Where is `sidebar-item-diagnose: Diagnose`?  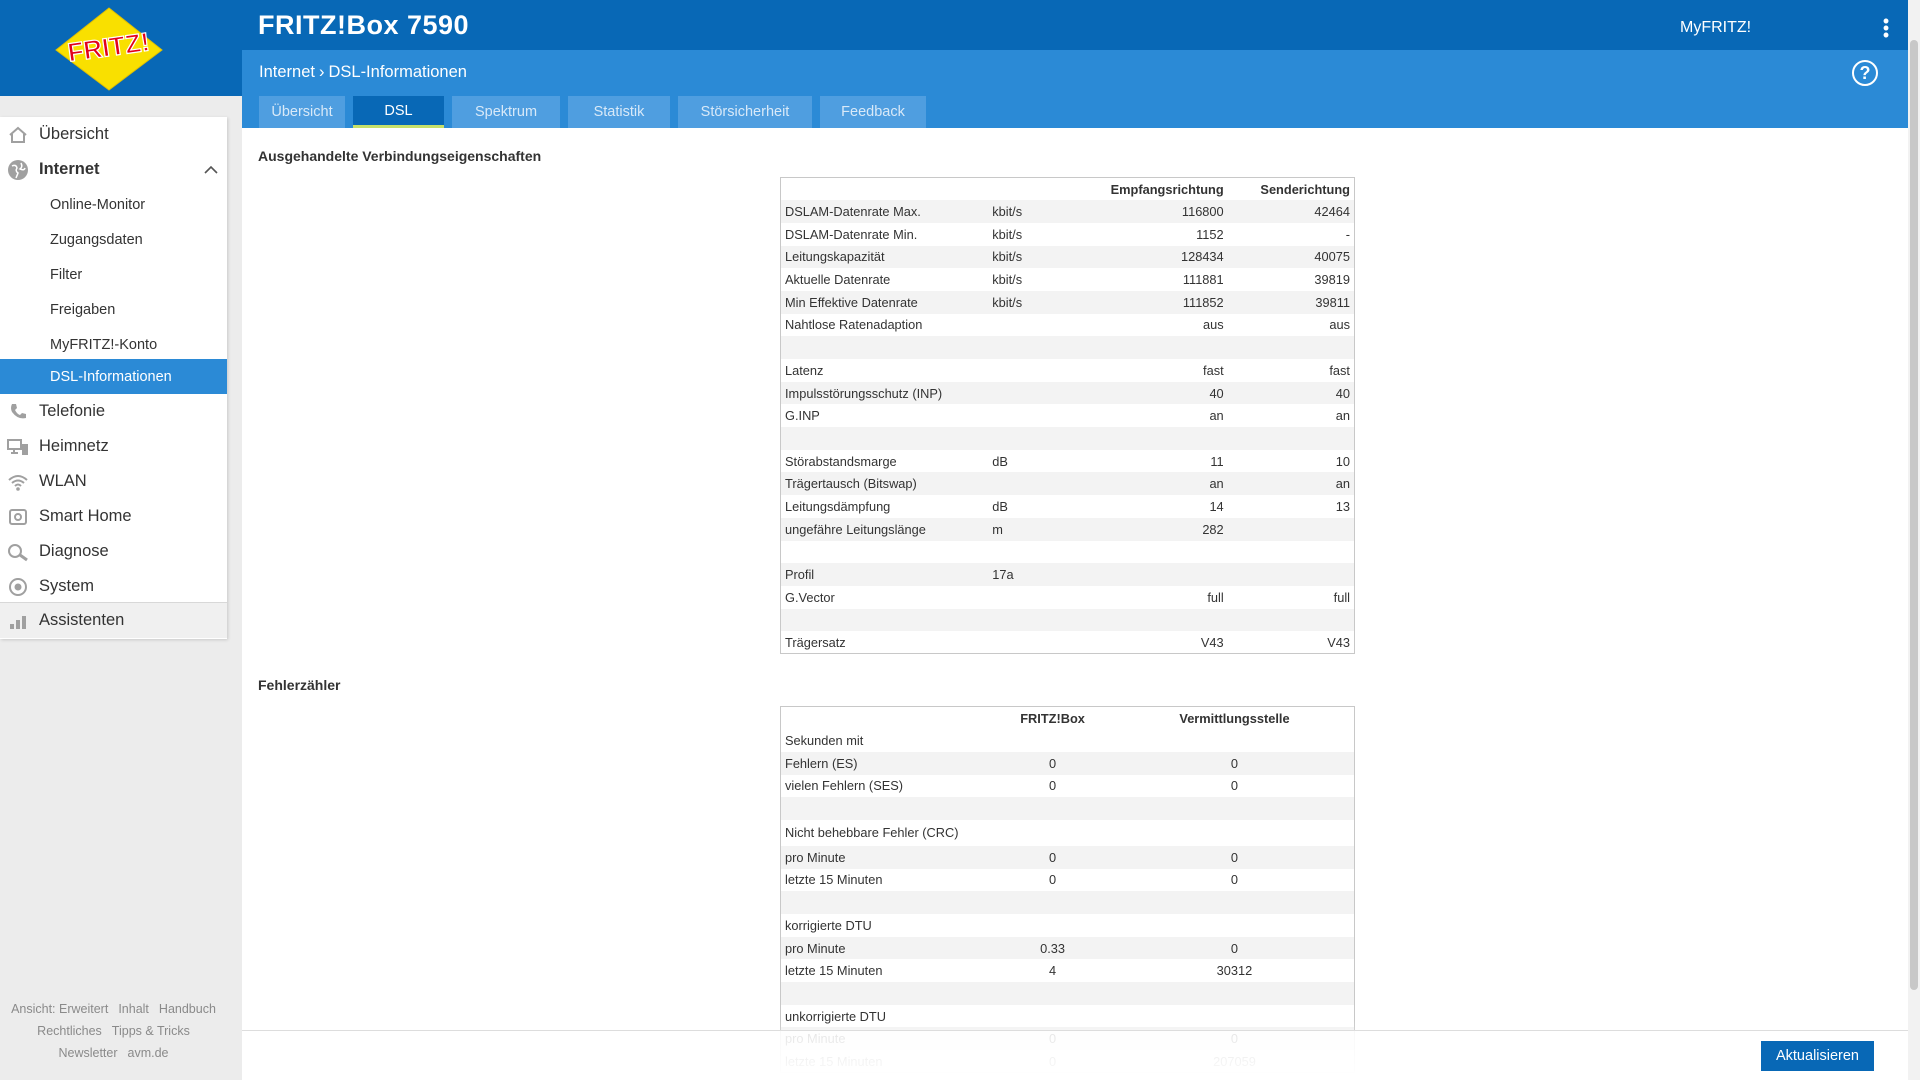 sidebar-item-diagnose: Diagnose is located at coordinates (113, 551).